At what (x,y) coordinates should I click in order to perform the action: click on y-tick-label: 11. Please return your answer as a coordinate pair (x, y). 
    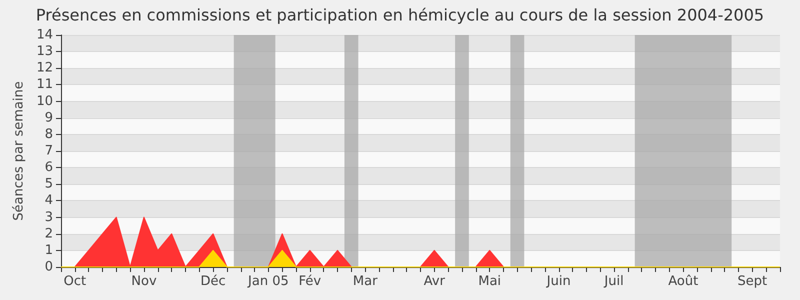
    Looking at the image, I should click on (44, 84).